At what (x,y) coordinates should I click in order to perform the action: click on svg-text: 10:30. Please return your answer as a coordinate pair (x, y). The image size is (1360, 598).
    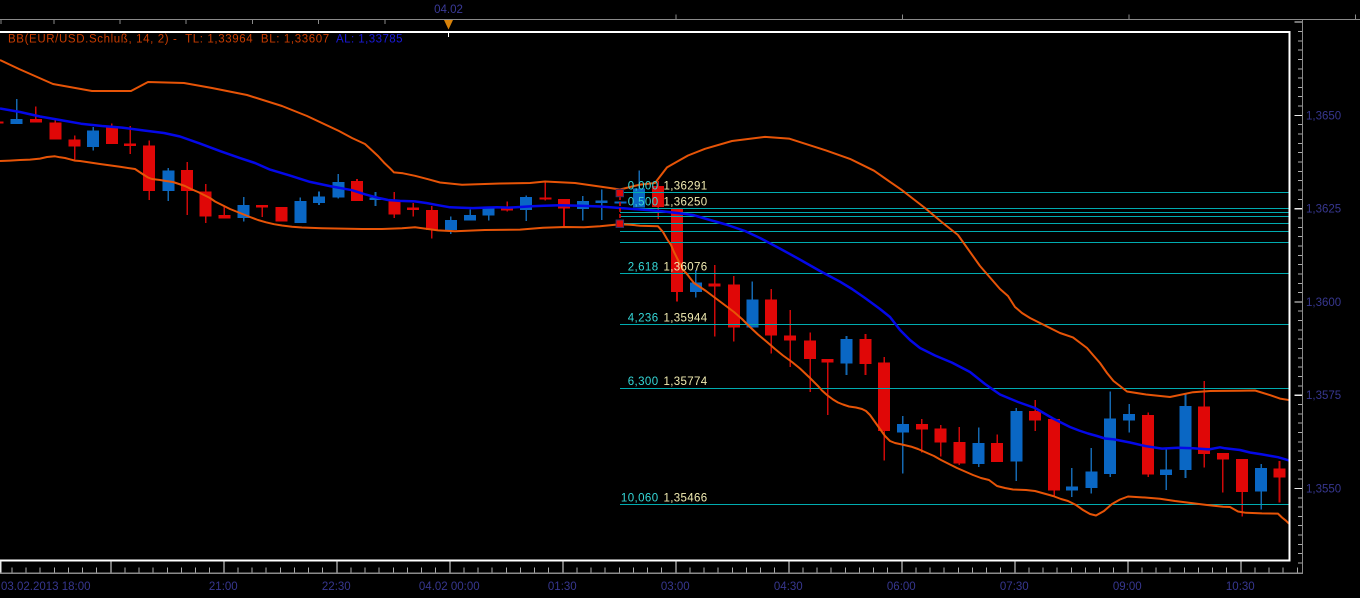
    Looking at the image, I should click on (1240, 587).